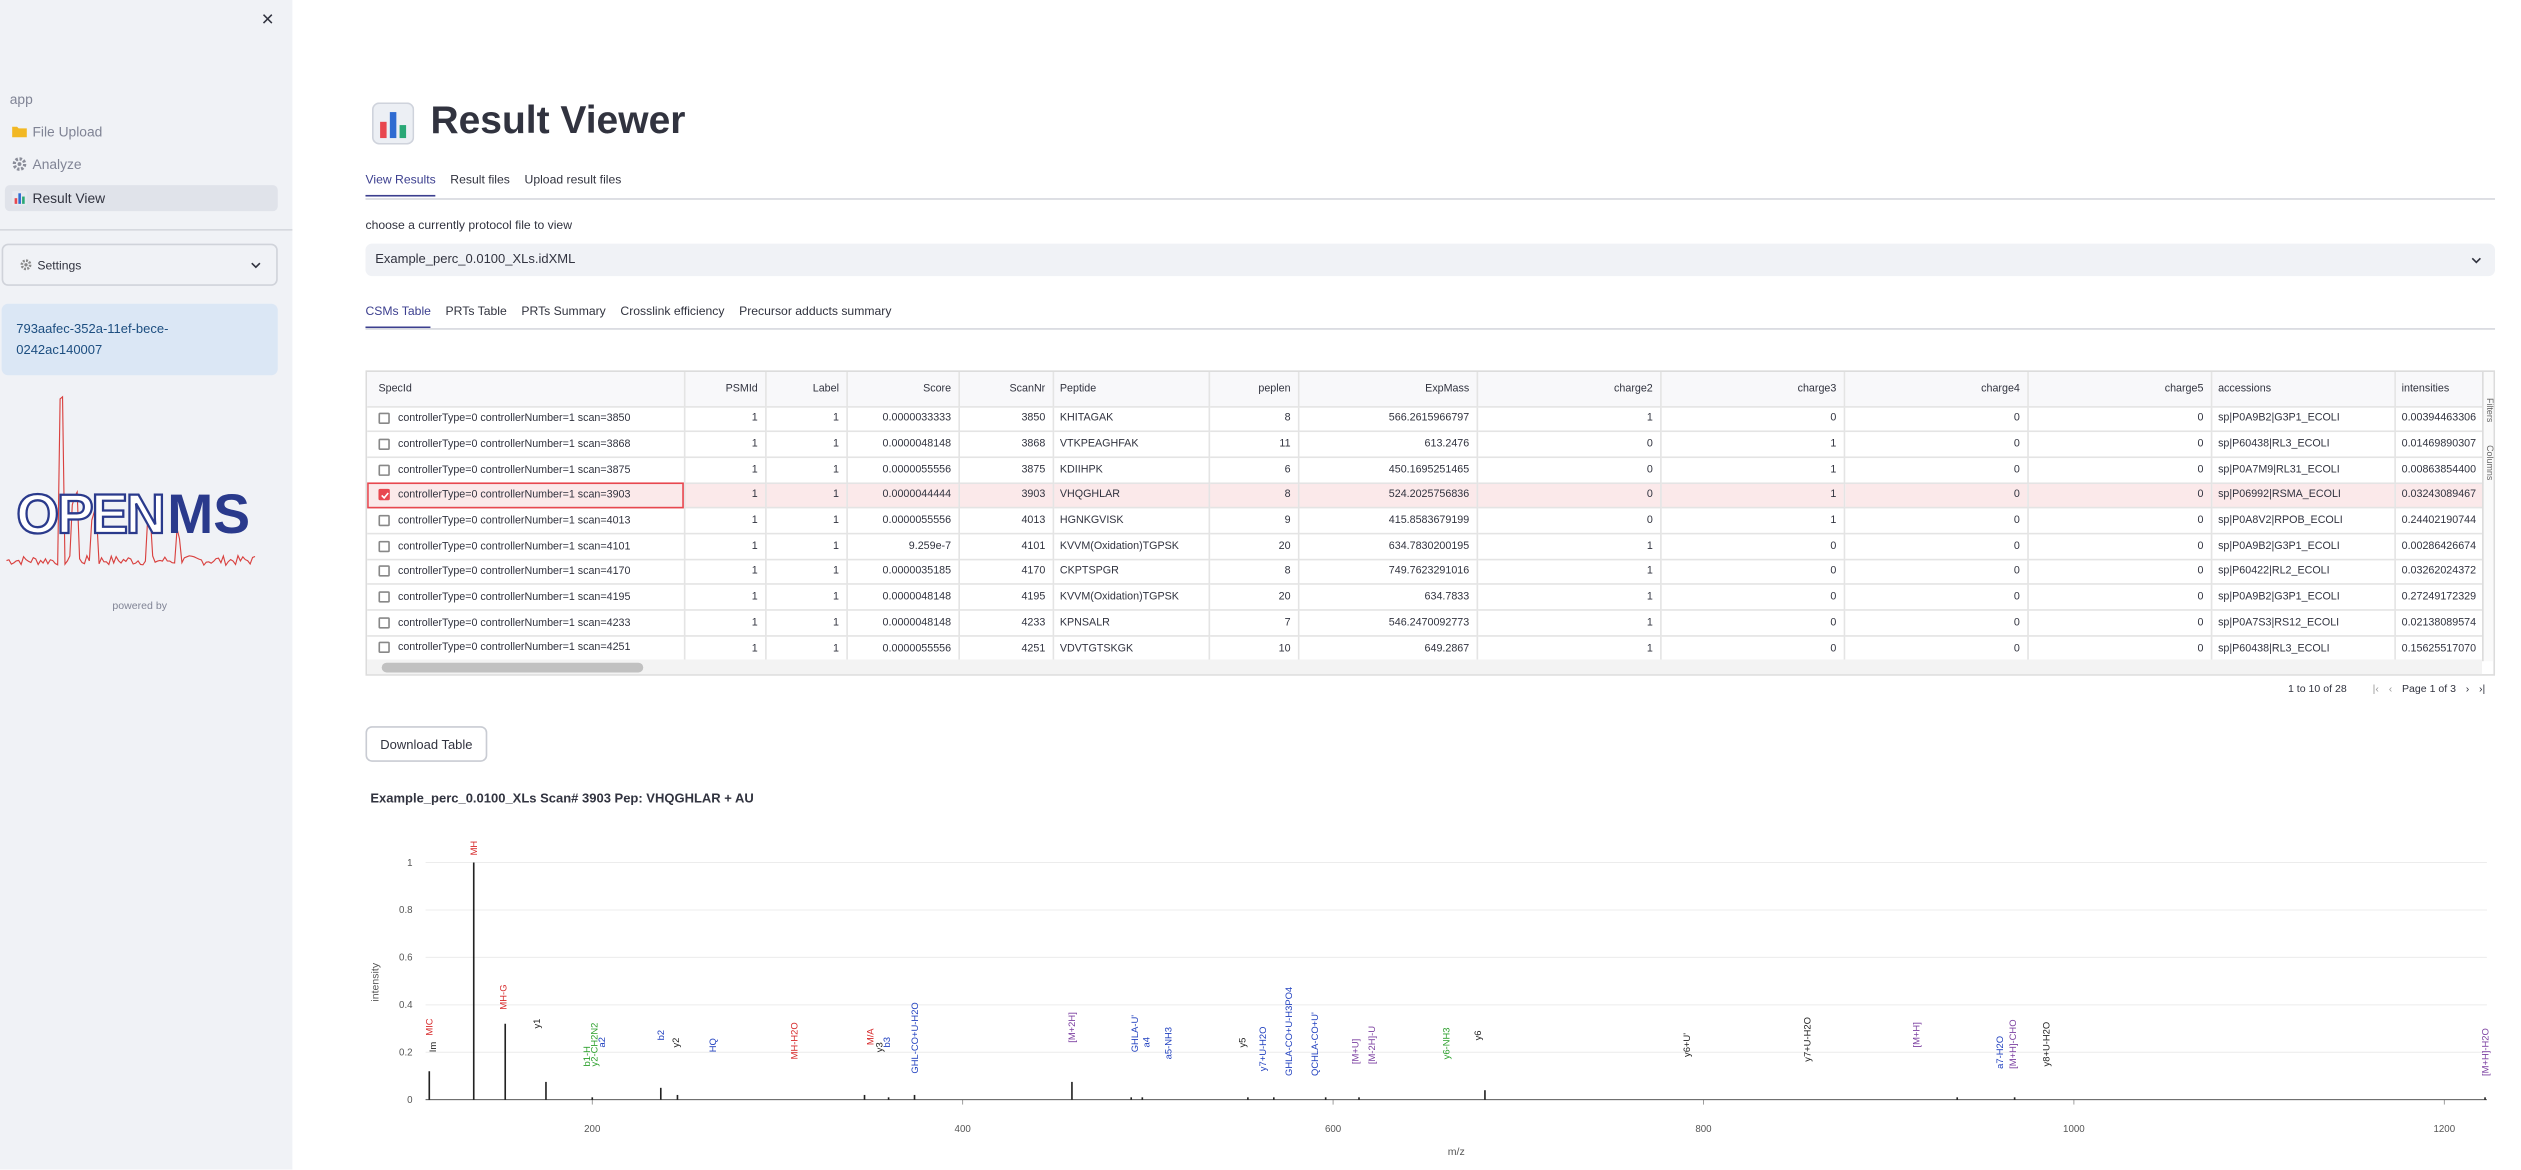 The width and height of the screenshot is (2521, 1170). What do you see at coordinates (917, 470) in the screenshot?
I see `cell-text: 0.0000055556` at bounding box center [917, 470].